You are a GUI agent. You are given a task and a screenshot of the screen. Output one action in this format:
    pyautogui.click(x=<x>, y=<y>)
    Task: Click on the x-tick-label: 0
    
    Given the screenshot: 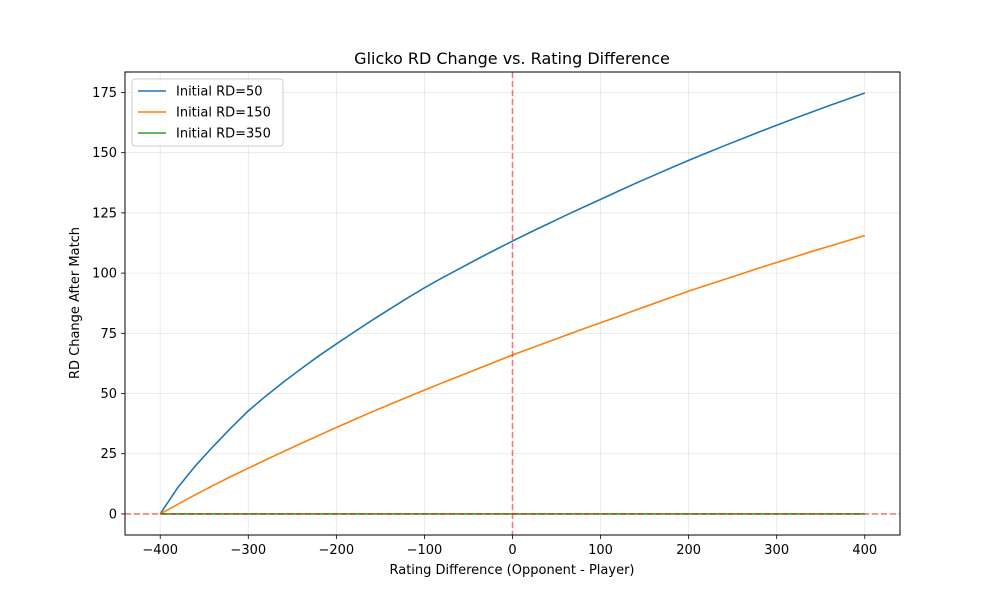 What is the action you would take?
    pyautogui.click(x=512, y=550)
    